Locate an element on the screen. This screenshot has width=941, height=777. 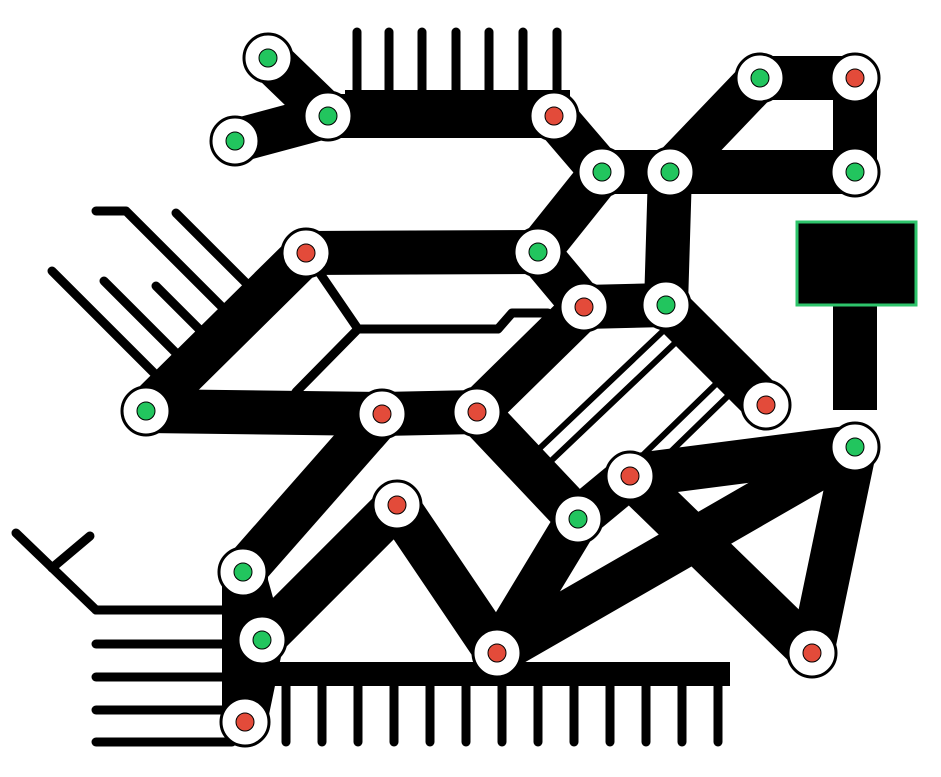
node-n2 is located at coordinates (268, 58).